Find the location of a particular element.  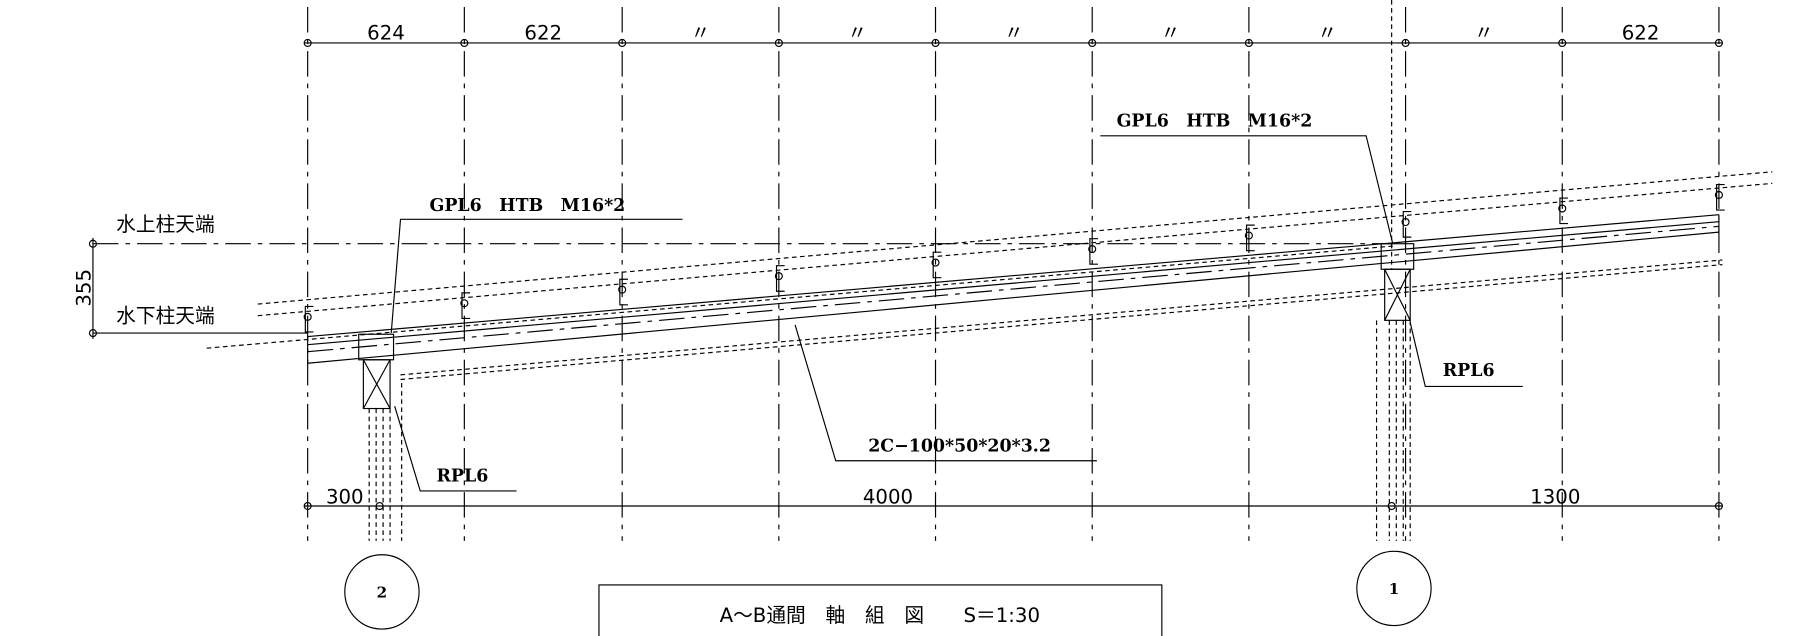

level-label: 水上柱天端 is located at coordinates (165, 224).